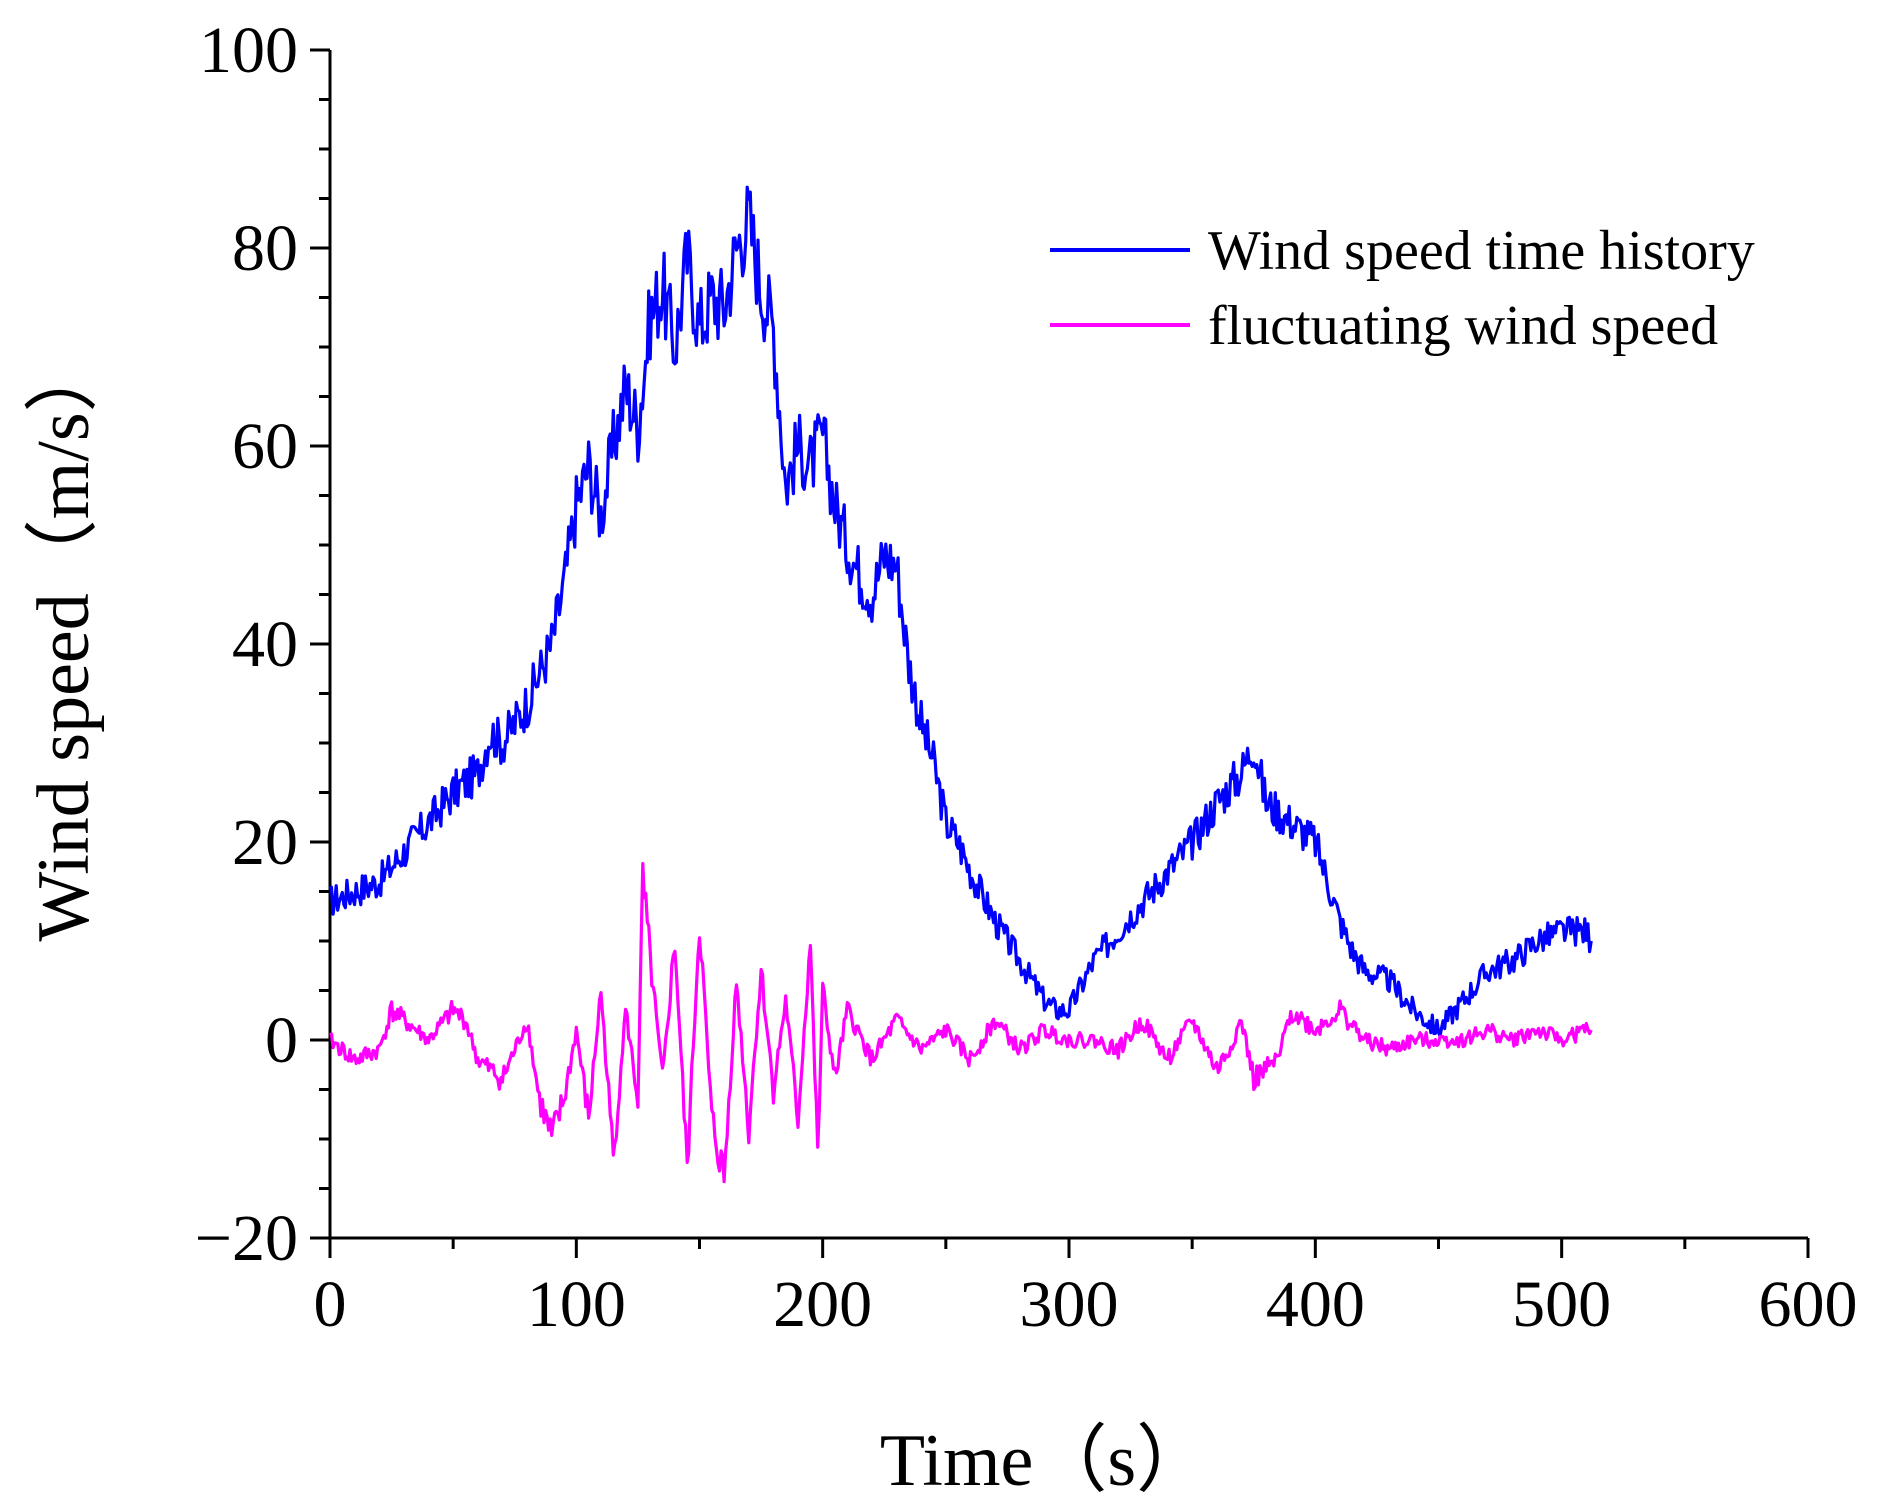  Describe the element at coordinates (822, 1304) in the screenshot. I see `x-tick-label: 200` at that location.